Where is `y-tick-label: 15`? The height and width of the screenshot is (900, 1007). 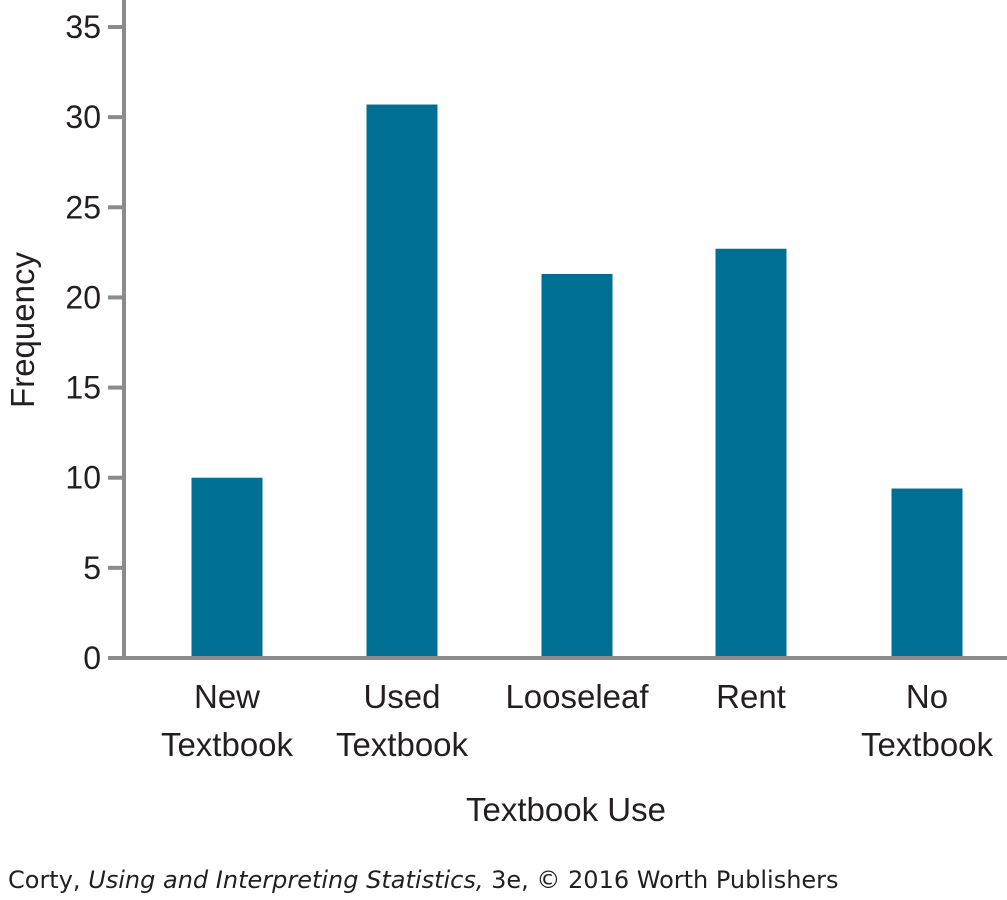
y-tick-label: 15 is located at coordinates (83, 388).